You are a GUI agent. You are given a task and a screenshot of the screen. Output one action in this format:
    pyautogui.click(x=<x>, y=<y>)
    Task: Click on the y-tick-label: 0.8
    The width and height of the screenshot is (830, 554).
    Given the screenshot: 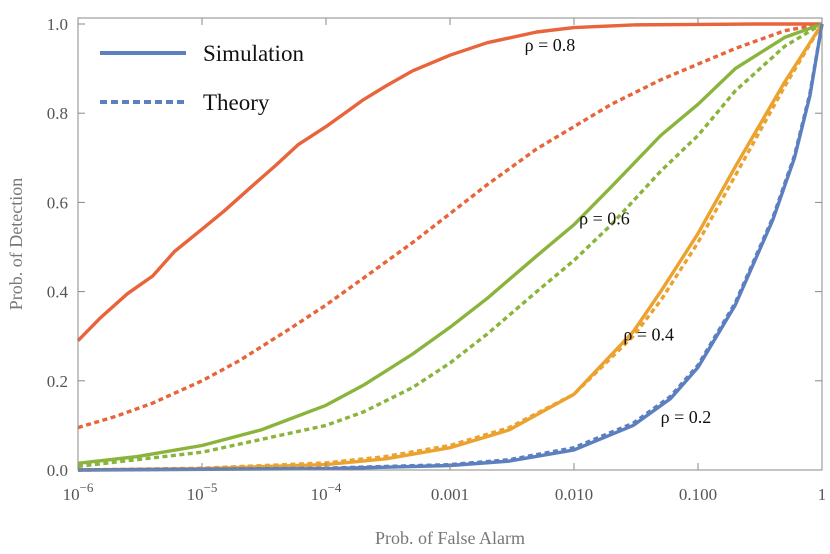 What is the action you would take?
    pyautogui.click(x=57, y=113)
    